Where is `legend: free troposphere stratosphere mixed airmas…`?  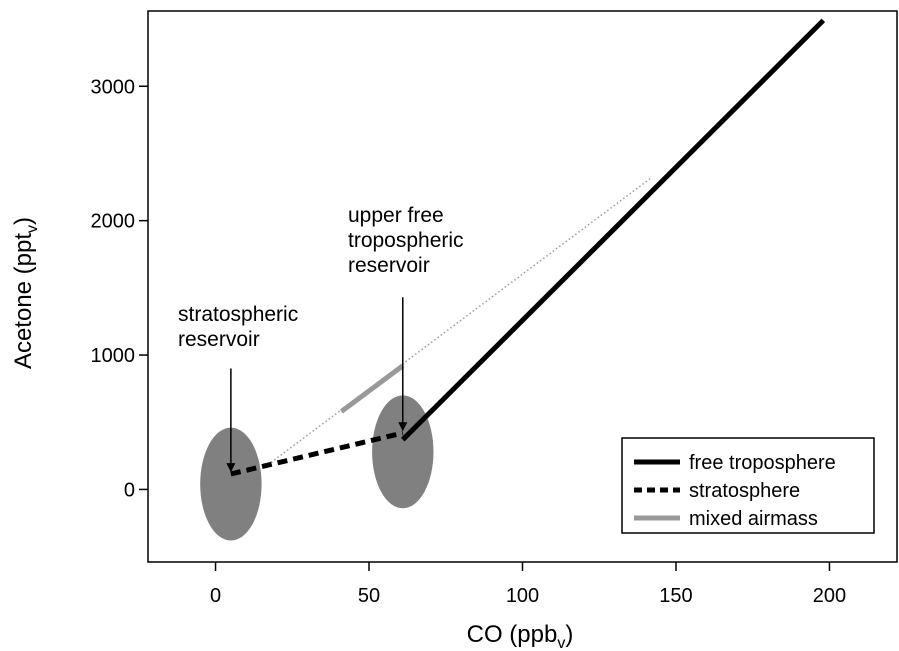
legend: free troposphere stratosphere mixed airmas… is located at coordinates (748, 485).